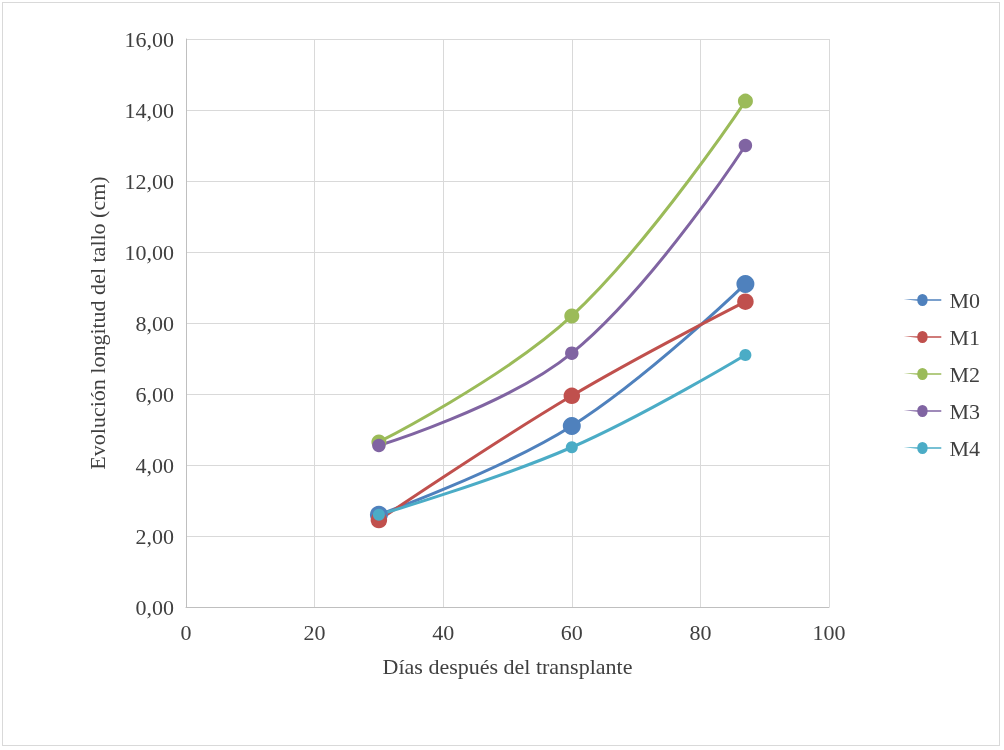 The image size is (1004, 750). What do you see at coordinates (964, 448) in the screenshot?
I see `legend-label: M4` at bounding box center [964, 448].